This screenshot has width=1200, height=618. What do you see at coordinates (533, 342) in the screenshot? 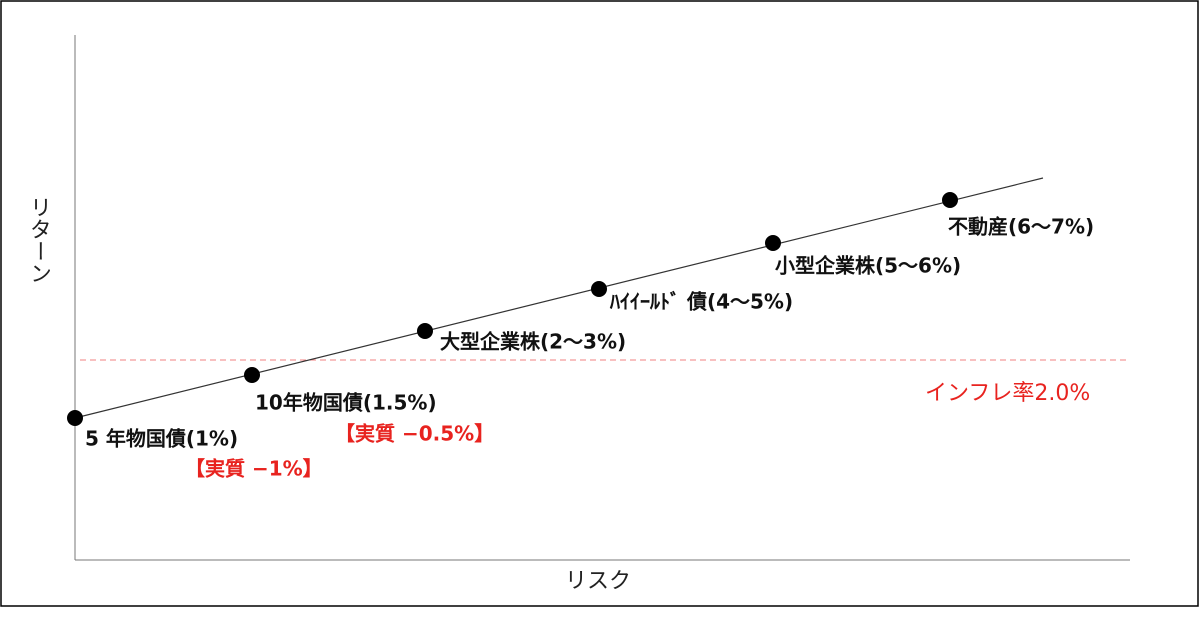
I see `point-label: 大型企業株(2〜3%)` at bounding box center [533, 342].